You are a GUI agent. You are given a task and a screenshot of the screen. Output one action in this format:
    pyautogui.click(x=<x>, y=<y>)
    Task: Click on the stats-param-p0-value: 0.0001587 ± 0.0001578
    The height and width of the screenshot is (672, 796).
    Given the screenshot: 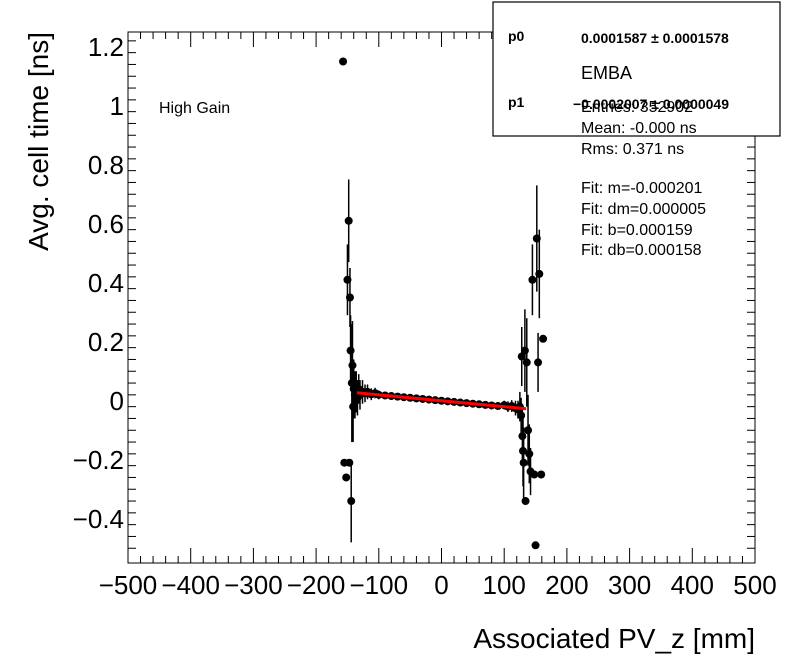 What is the action you would take?
    pyautogui.click(x=655, y=38)
    